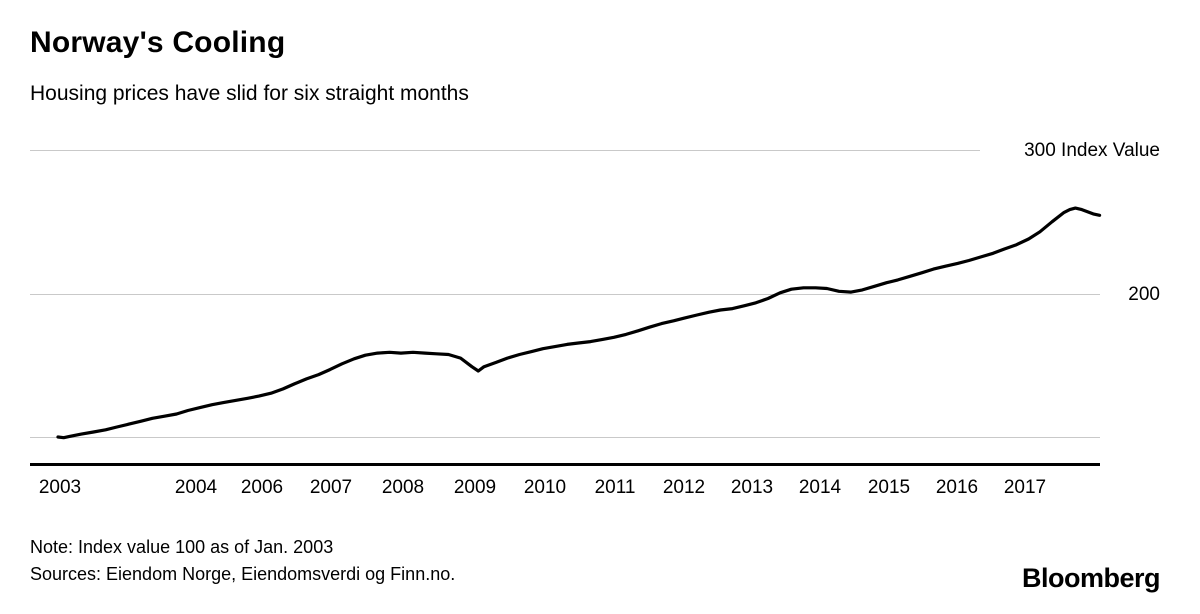 Image resolution: width=1200 pixels, height=614 pixels. I want to click on y-axis-label-300: 300 Index Value, so click(1092, 150).